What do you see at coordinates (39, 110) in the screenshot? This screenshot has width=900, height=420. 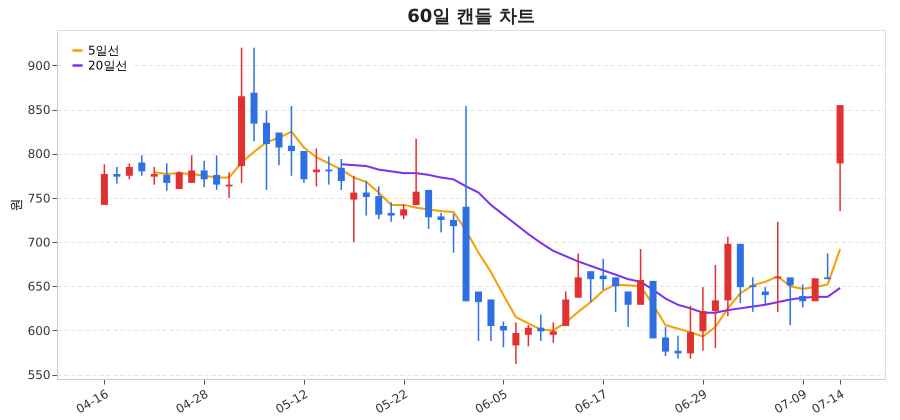 I see `y-tick-label: 850` at bounding box center [39, 110].